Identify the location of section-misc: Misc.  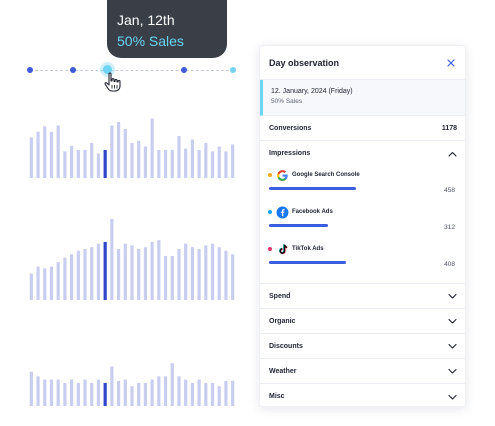
(362, 395).